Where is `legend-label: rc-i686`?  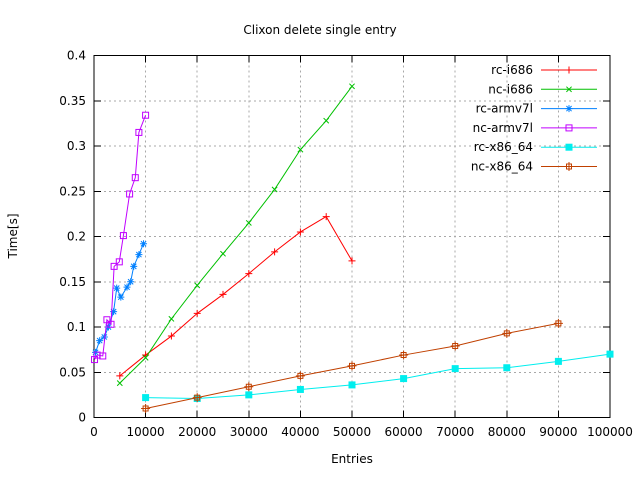 legend-label: rc-i686 is located at coordinates (512, 70).